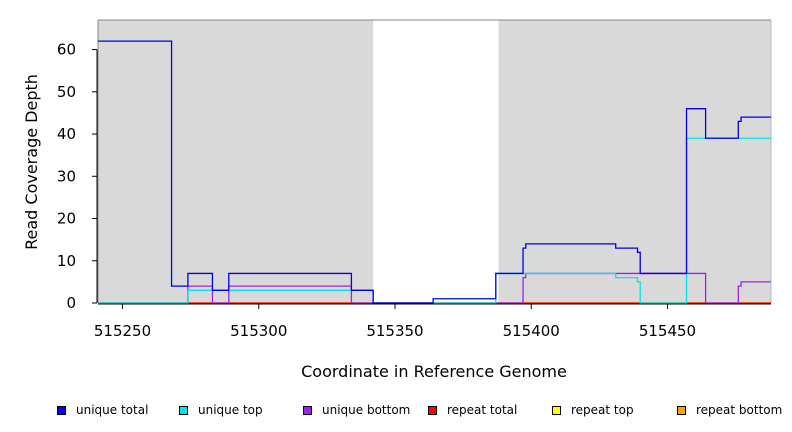 The height and width of the screenshot is (432, 792). I want to click on x-tick-label: 515350, so click(394, 331).